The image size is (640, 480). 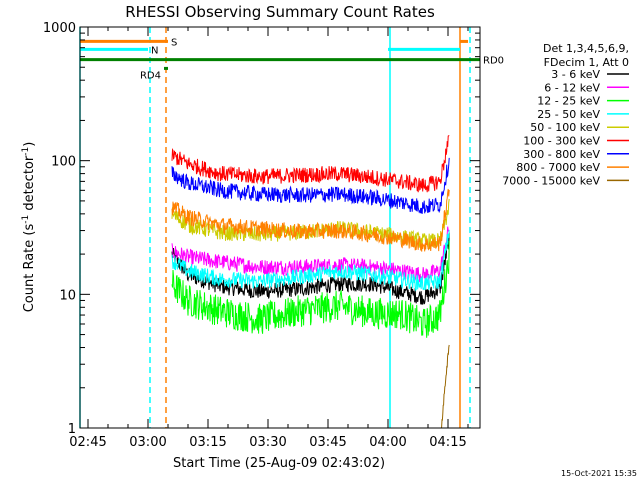 I want to click on y-tick-label: 1000, so click(x=59, y=28).